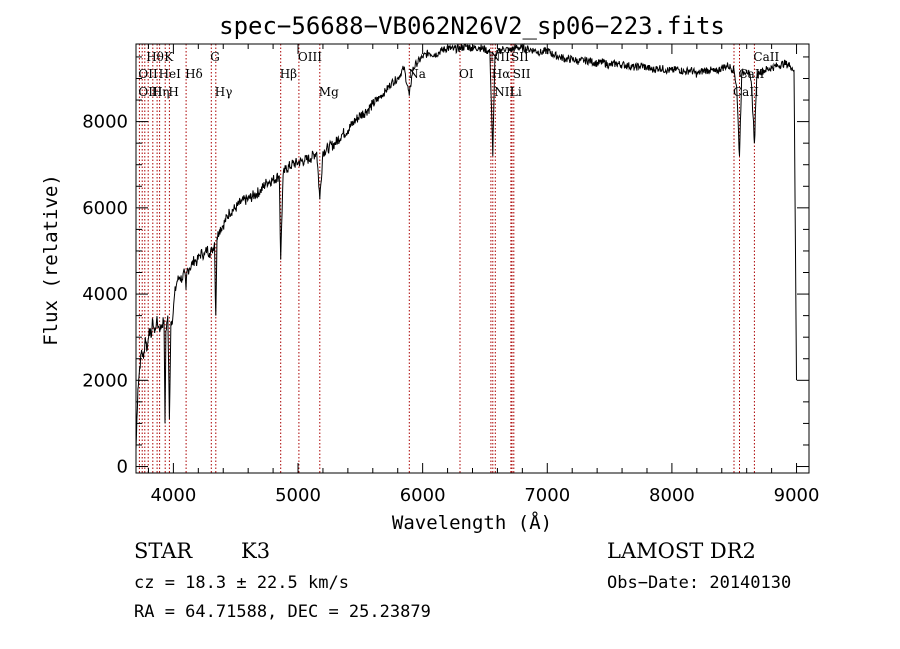 This screenshot has height=649, width=900. Describe the element at coordinates (797, 495) in the screenshot. I see `x-tick-label: 9000` at that location.